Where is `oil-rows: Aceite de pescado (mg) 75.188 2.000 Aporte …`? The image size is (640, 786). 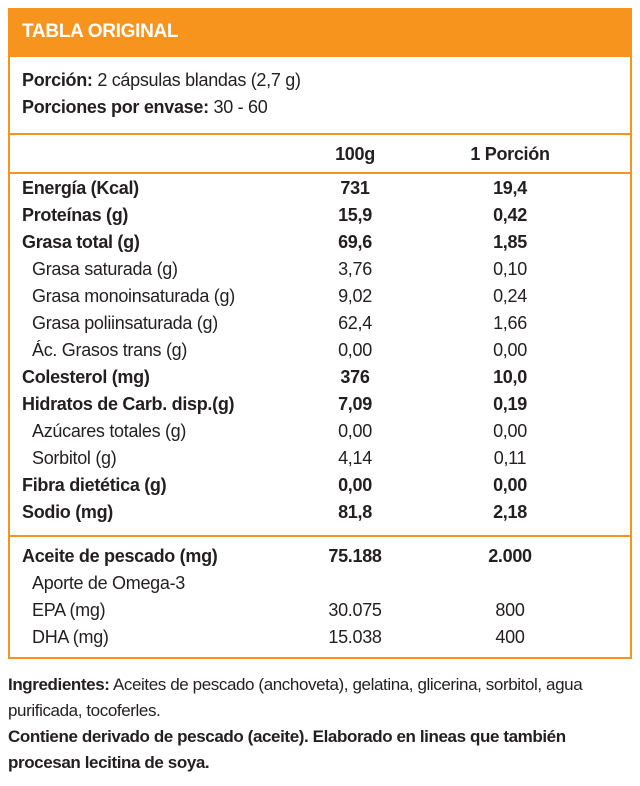 oil-rows: Aceite de pescado (mg) 75.188 2.000 Aporte … is located at coordinates (320, 597).